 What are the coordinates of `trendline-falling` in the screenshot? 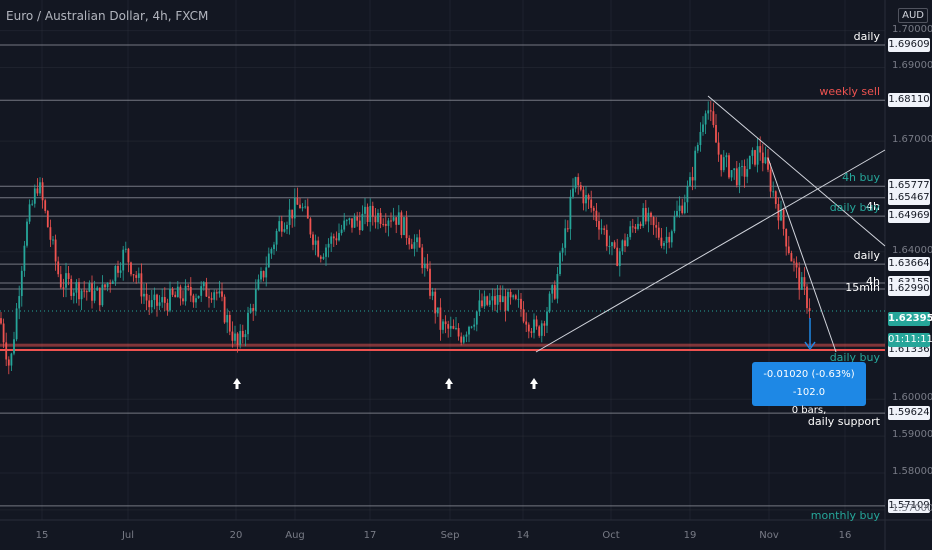 It's located at (796, 171).